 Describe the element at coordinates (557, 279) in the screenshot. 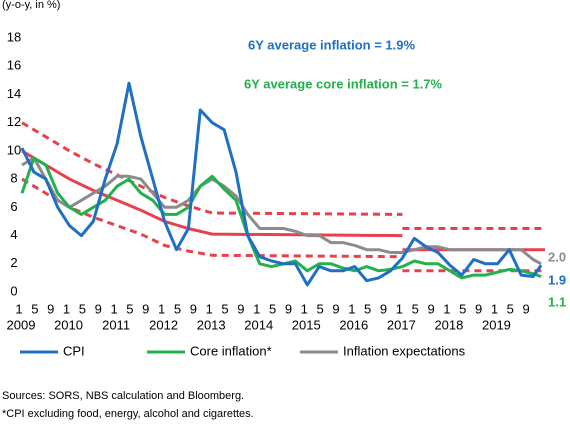

I see `end-label: 1.9` at that location.